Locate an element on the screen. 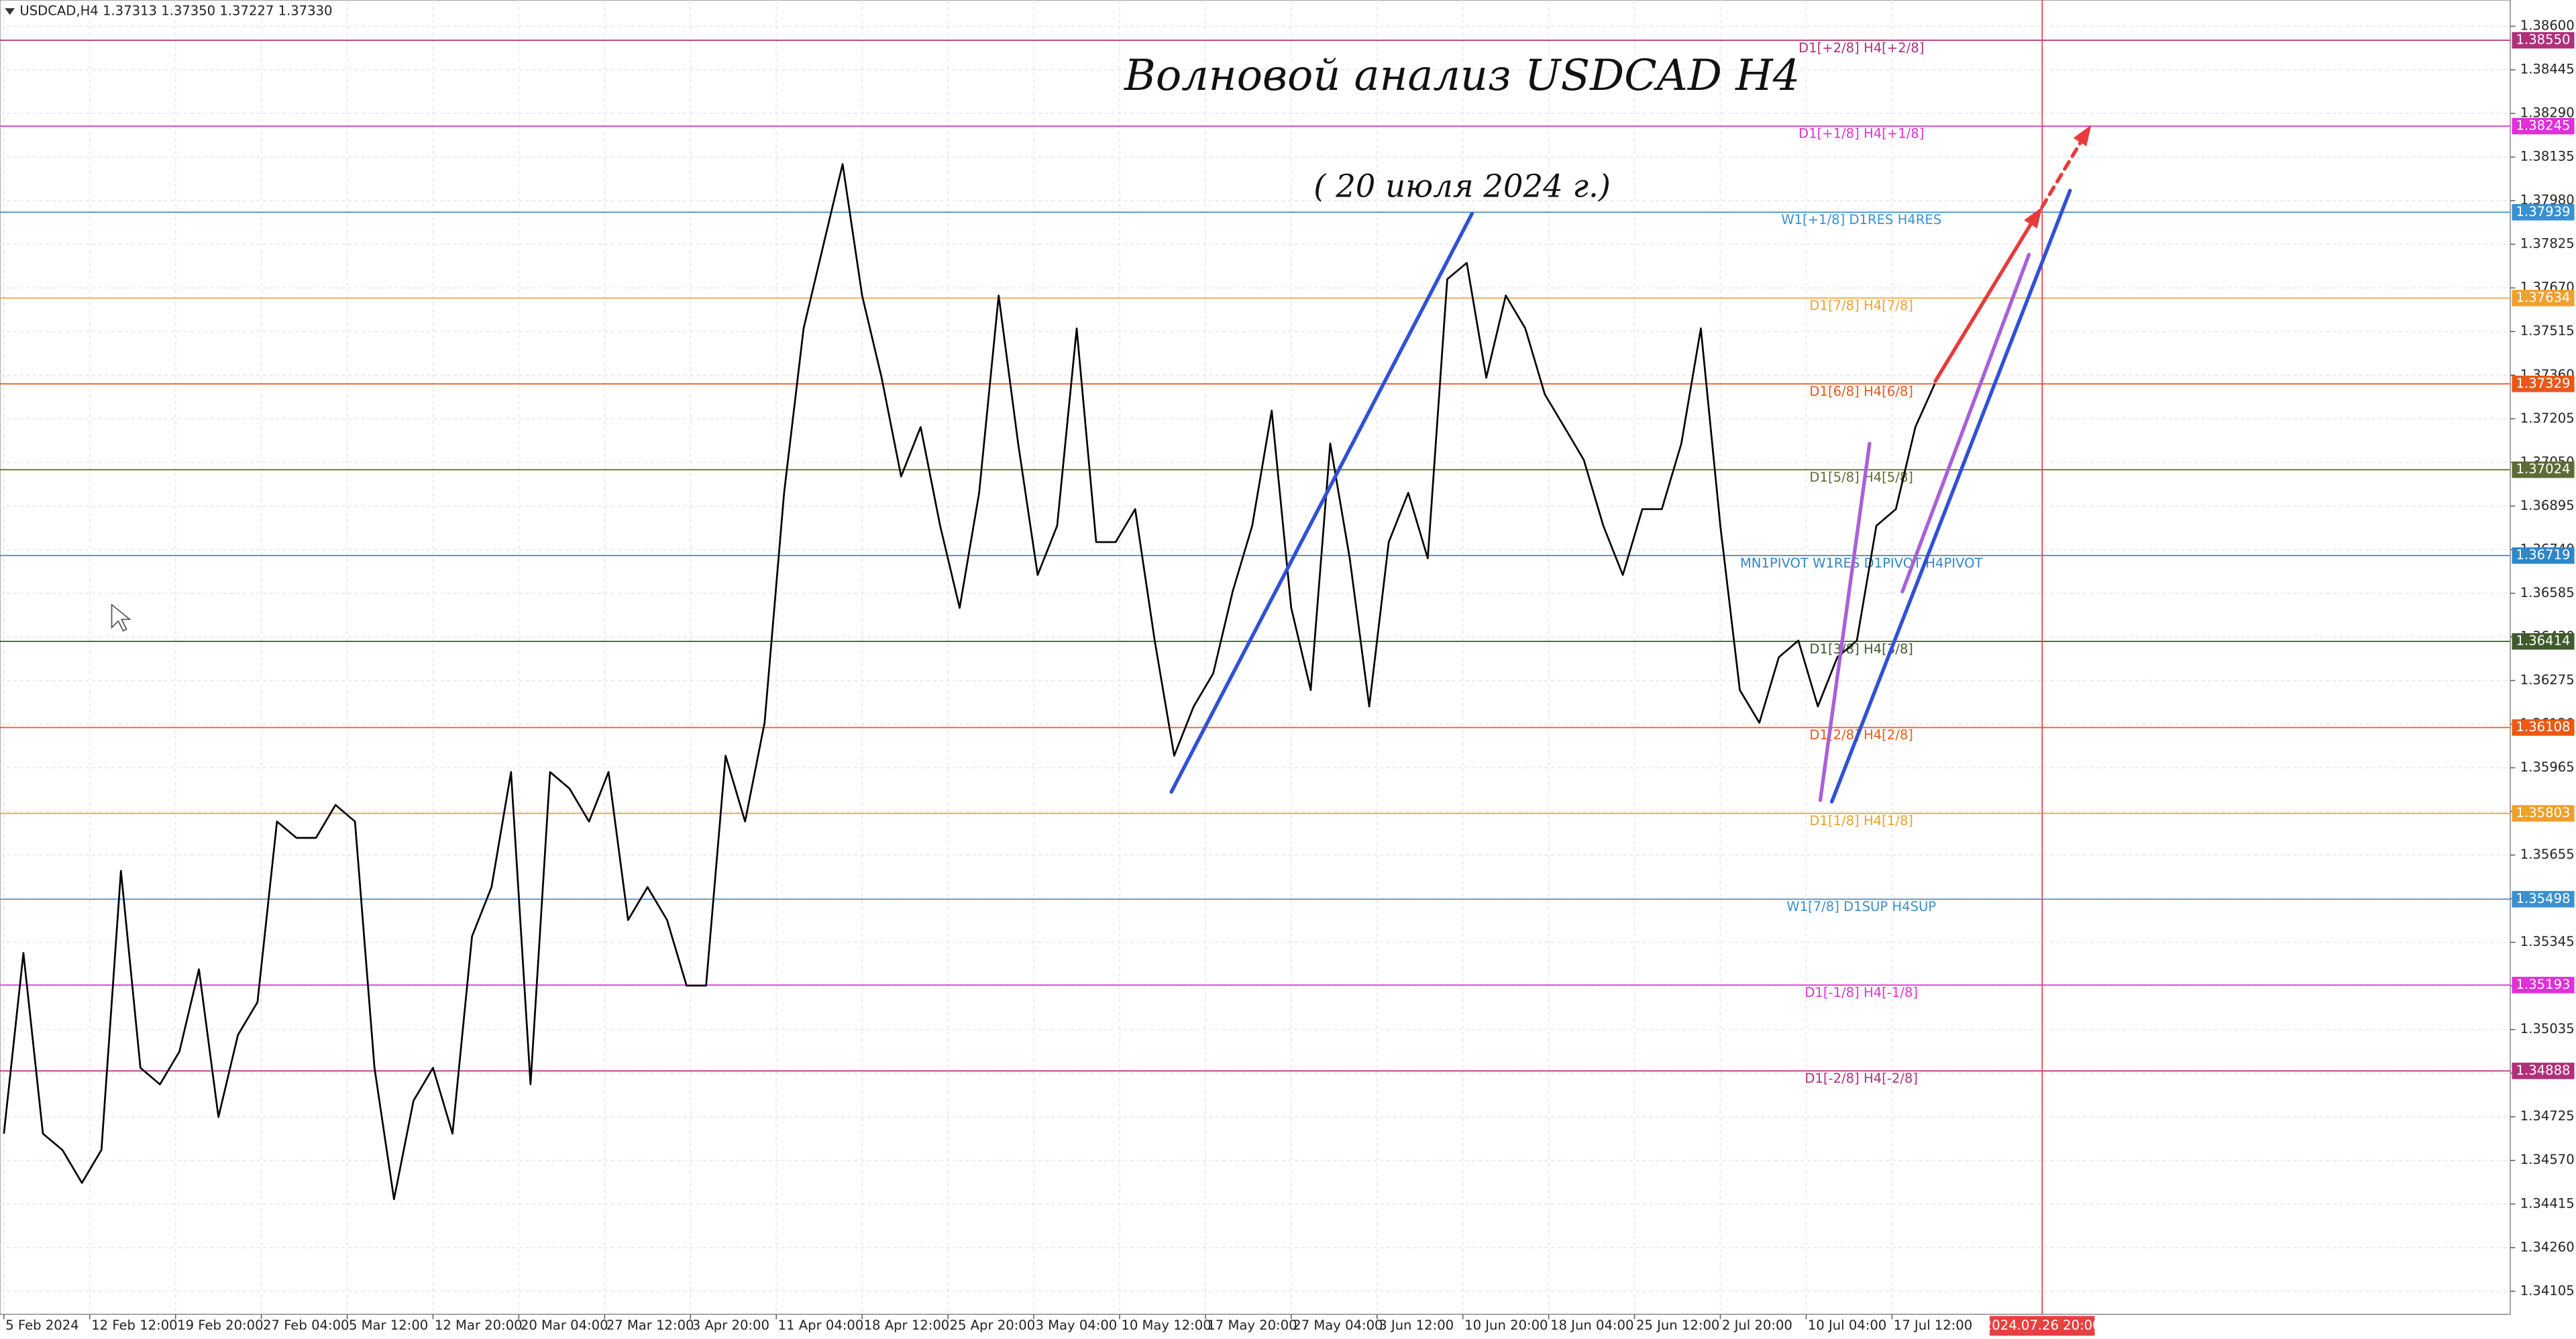 The width and height of the screenshot is (2576, 1339). x-tick-label: 5 Feb 2024 is located at coordinates (41, 1325).